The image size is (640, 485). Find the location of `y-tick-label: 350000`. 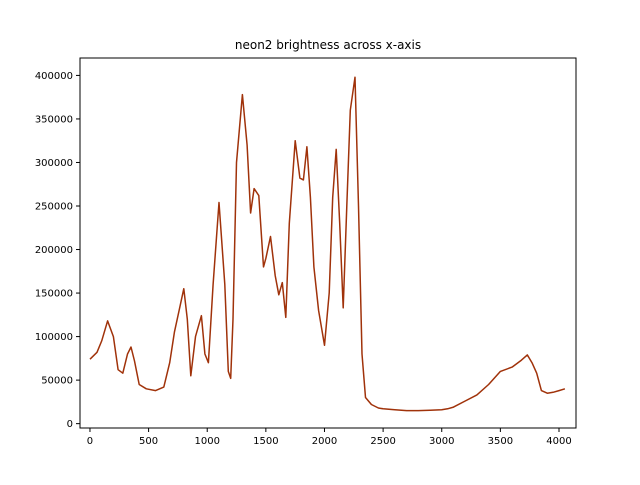

y-tick-label: 350000 is located at coordinates (54, 119).